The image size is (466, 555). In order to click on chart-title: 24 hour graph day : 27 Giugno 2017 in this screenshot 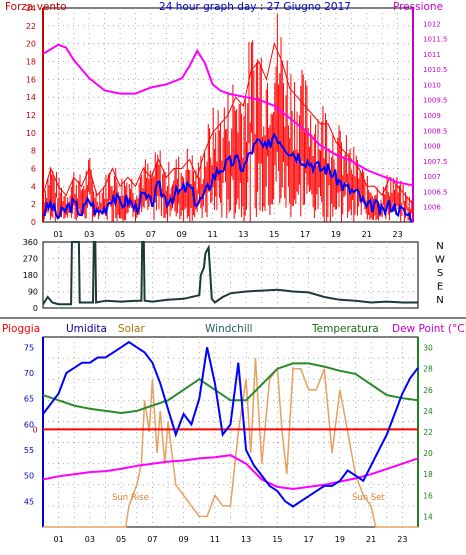, I will do `click(255, 7)`.